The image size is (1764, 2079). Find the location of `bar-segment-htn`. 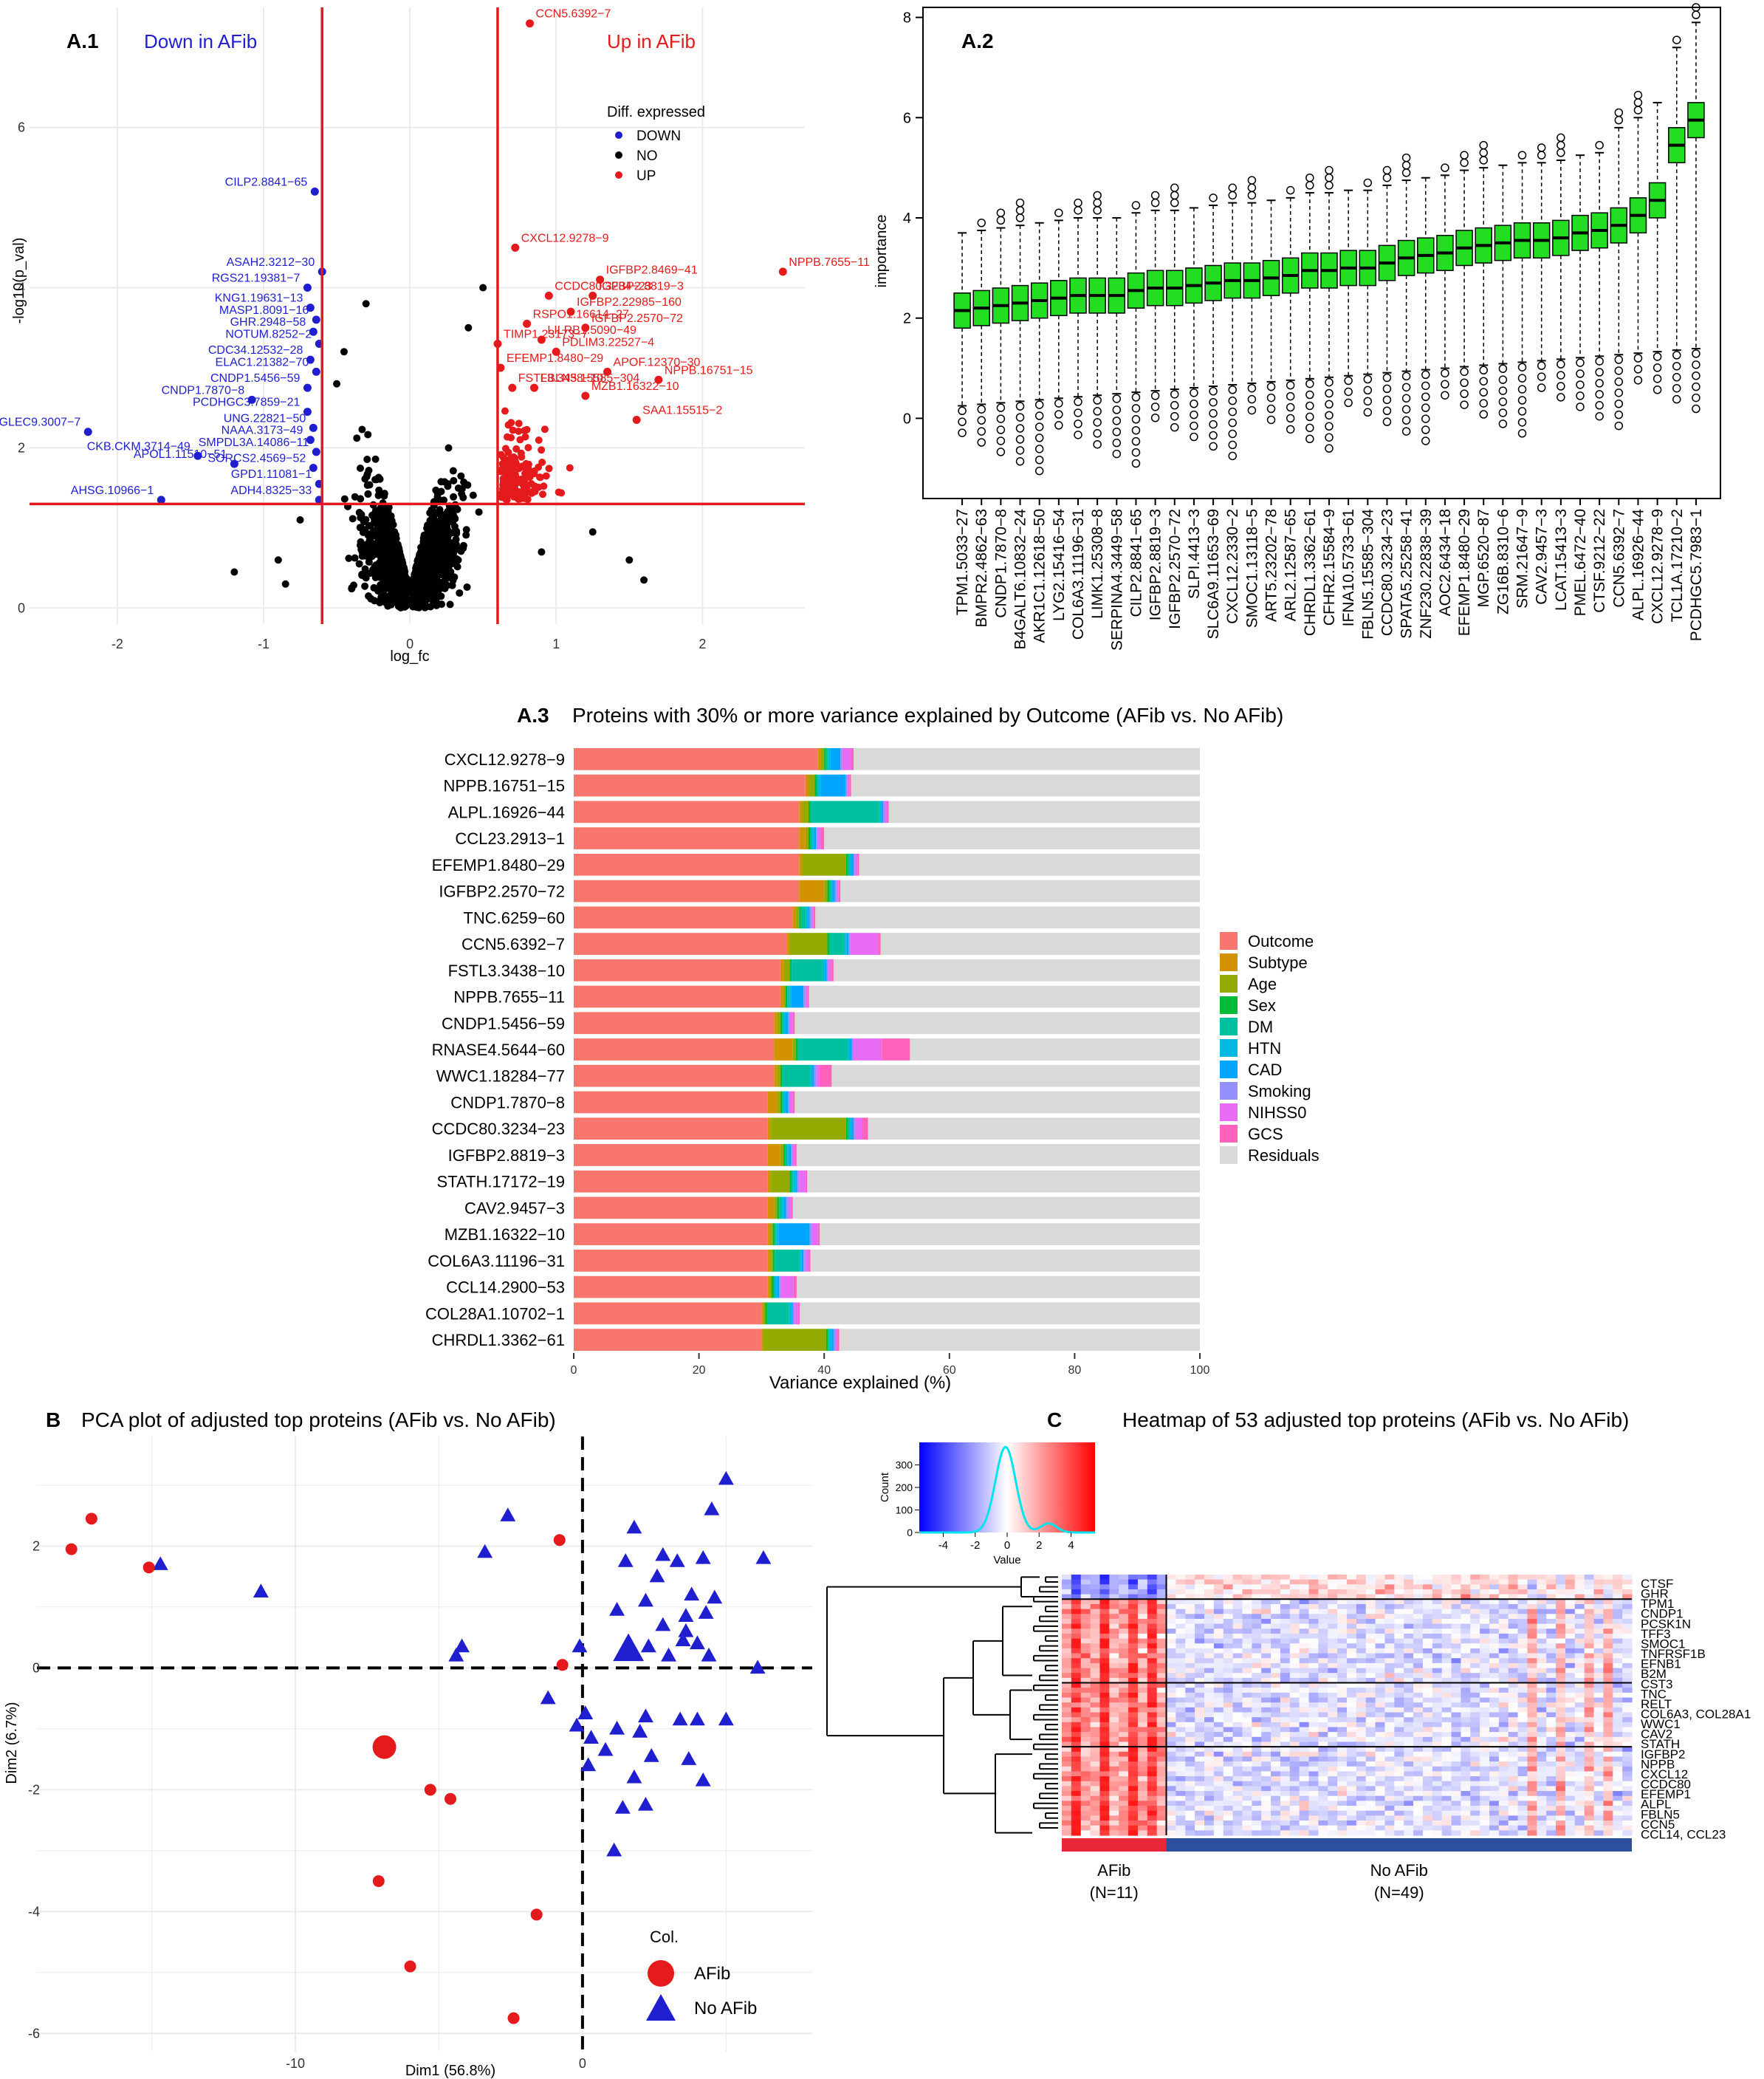

bar-segment-htn is located at coordinates (813, 838).